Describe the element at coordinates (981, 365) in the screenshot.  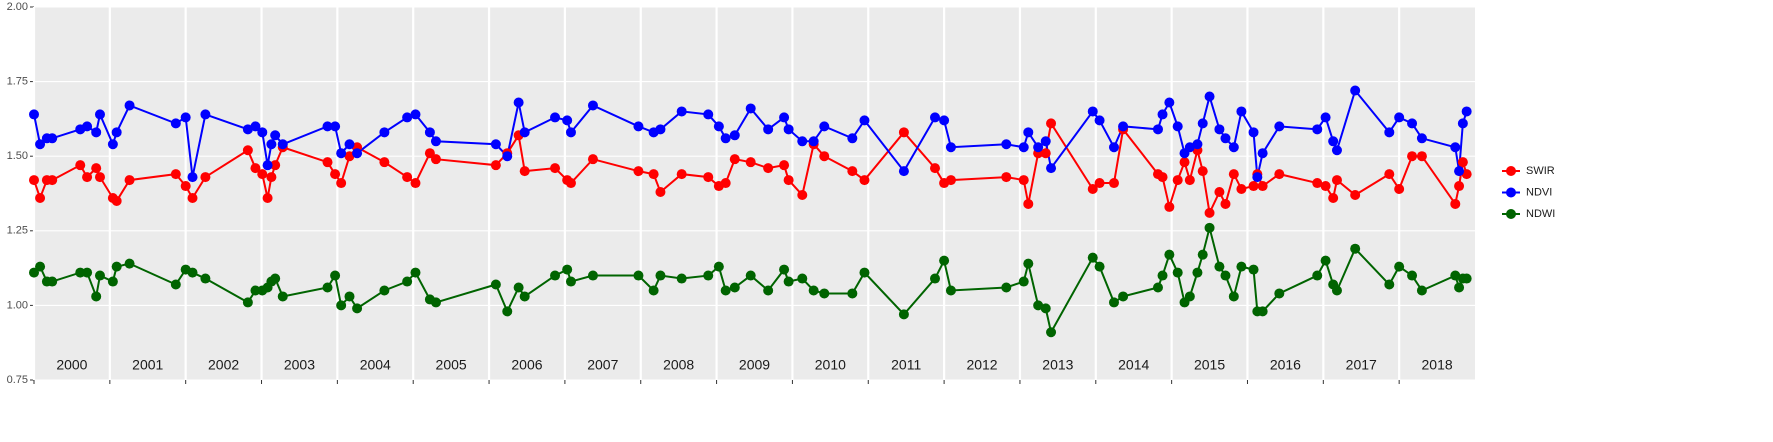
I see `year-label: 2012` at that location.